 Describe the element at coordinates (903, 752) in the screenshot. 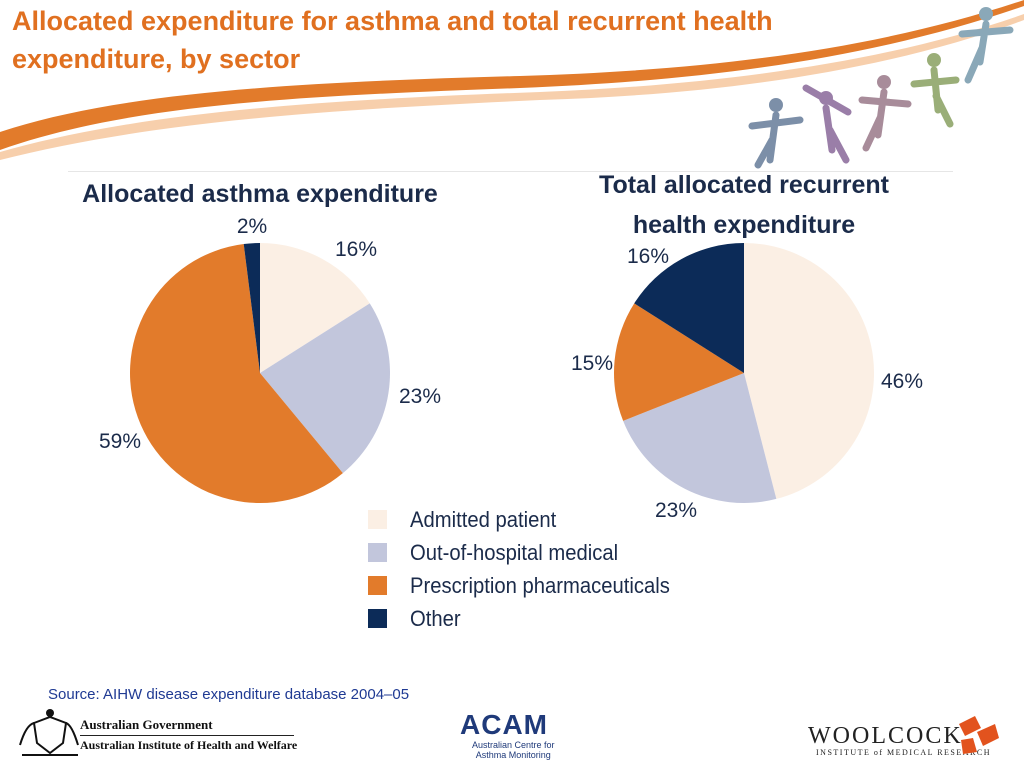

I see `woolcock-subtitle: INSTITUTE of MEDICAL RESEARCH` at that location.